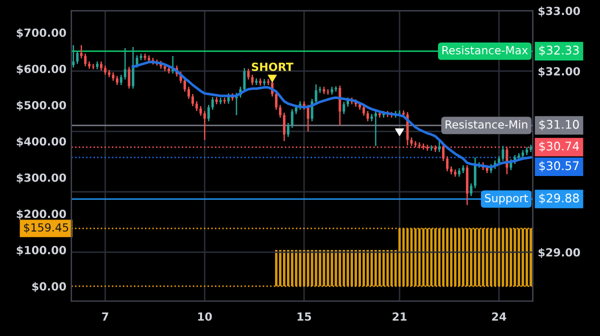  What do you see at coordinates (499, 316) in the screenshot?
I see `x-tick-label: 24` at bounding box center [499, 316].